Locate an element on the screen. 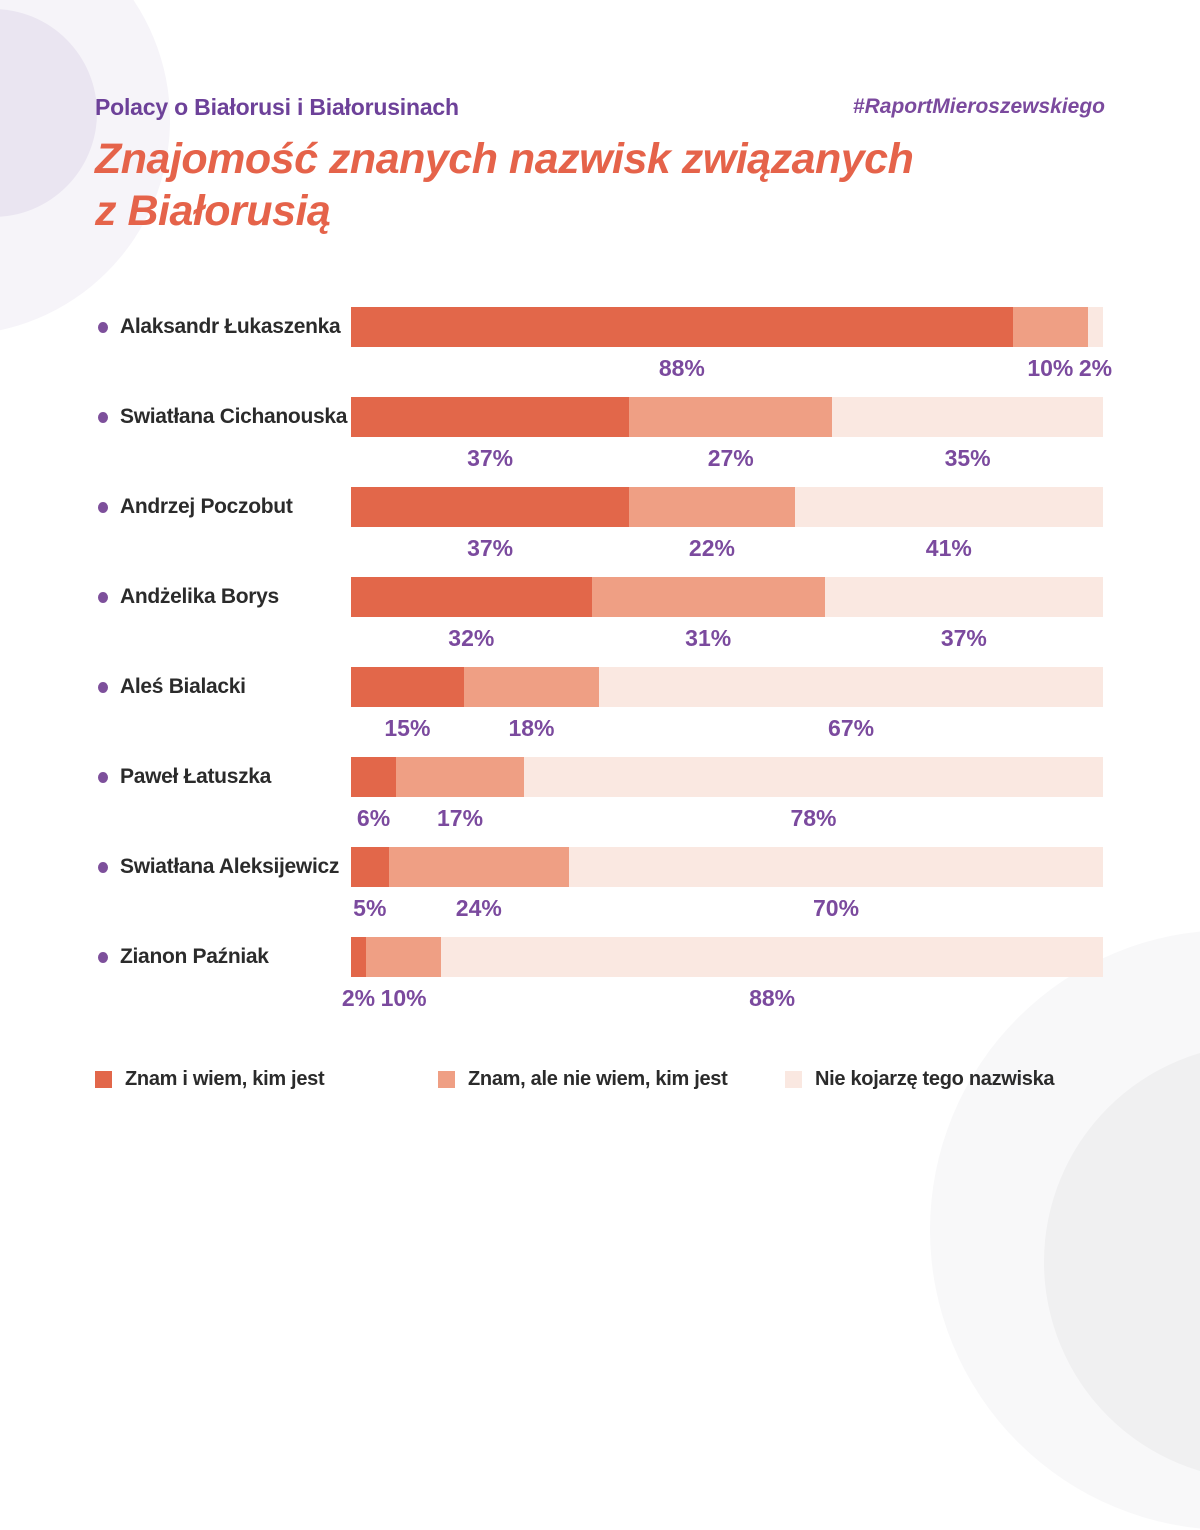 The height and width of the screenshot is (1530, 1200). value-label: 24% is located at coordinates (478, 908).